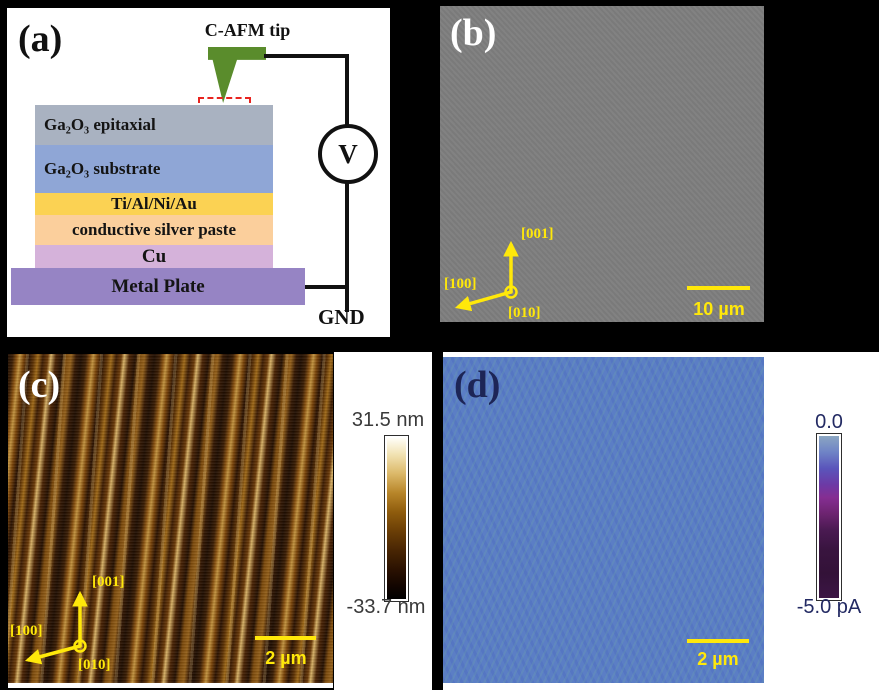 Image resolution: width=879 pixels, height=690 pixels. What do you see at coordinates (39, 385) in the screenshot?
I see `panel-c-label: (c)` at bounding box center [39, 385].